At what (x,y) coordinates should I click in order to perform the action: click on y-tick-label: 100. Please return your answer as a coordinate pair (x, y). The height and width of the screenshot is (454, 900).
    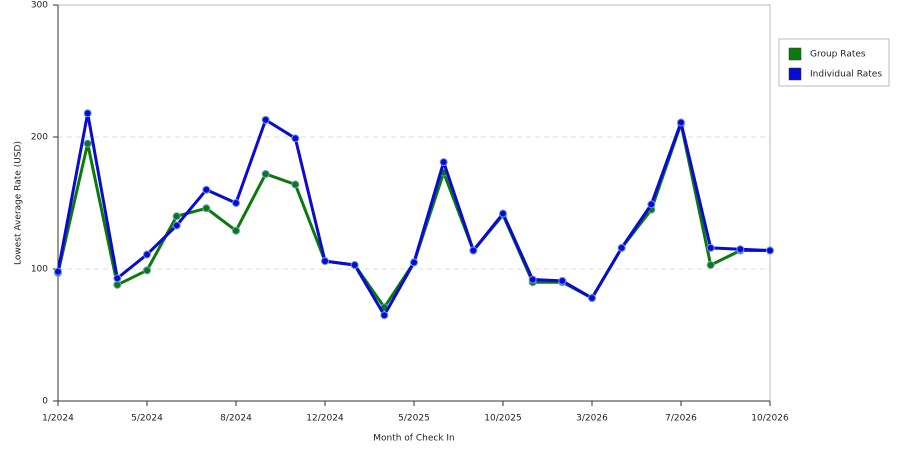
    Looking at the image, I should click on (39, 270).